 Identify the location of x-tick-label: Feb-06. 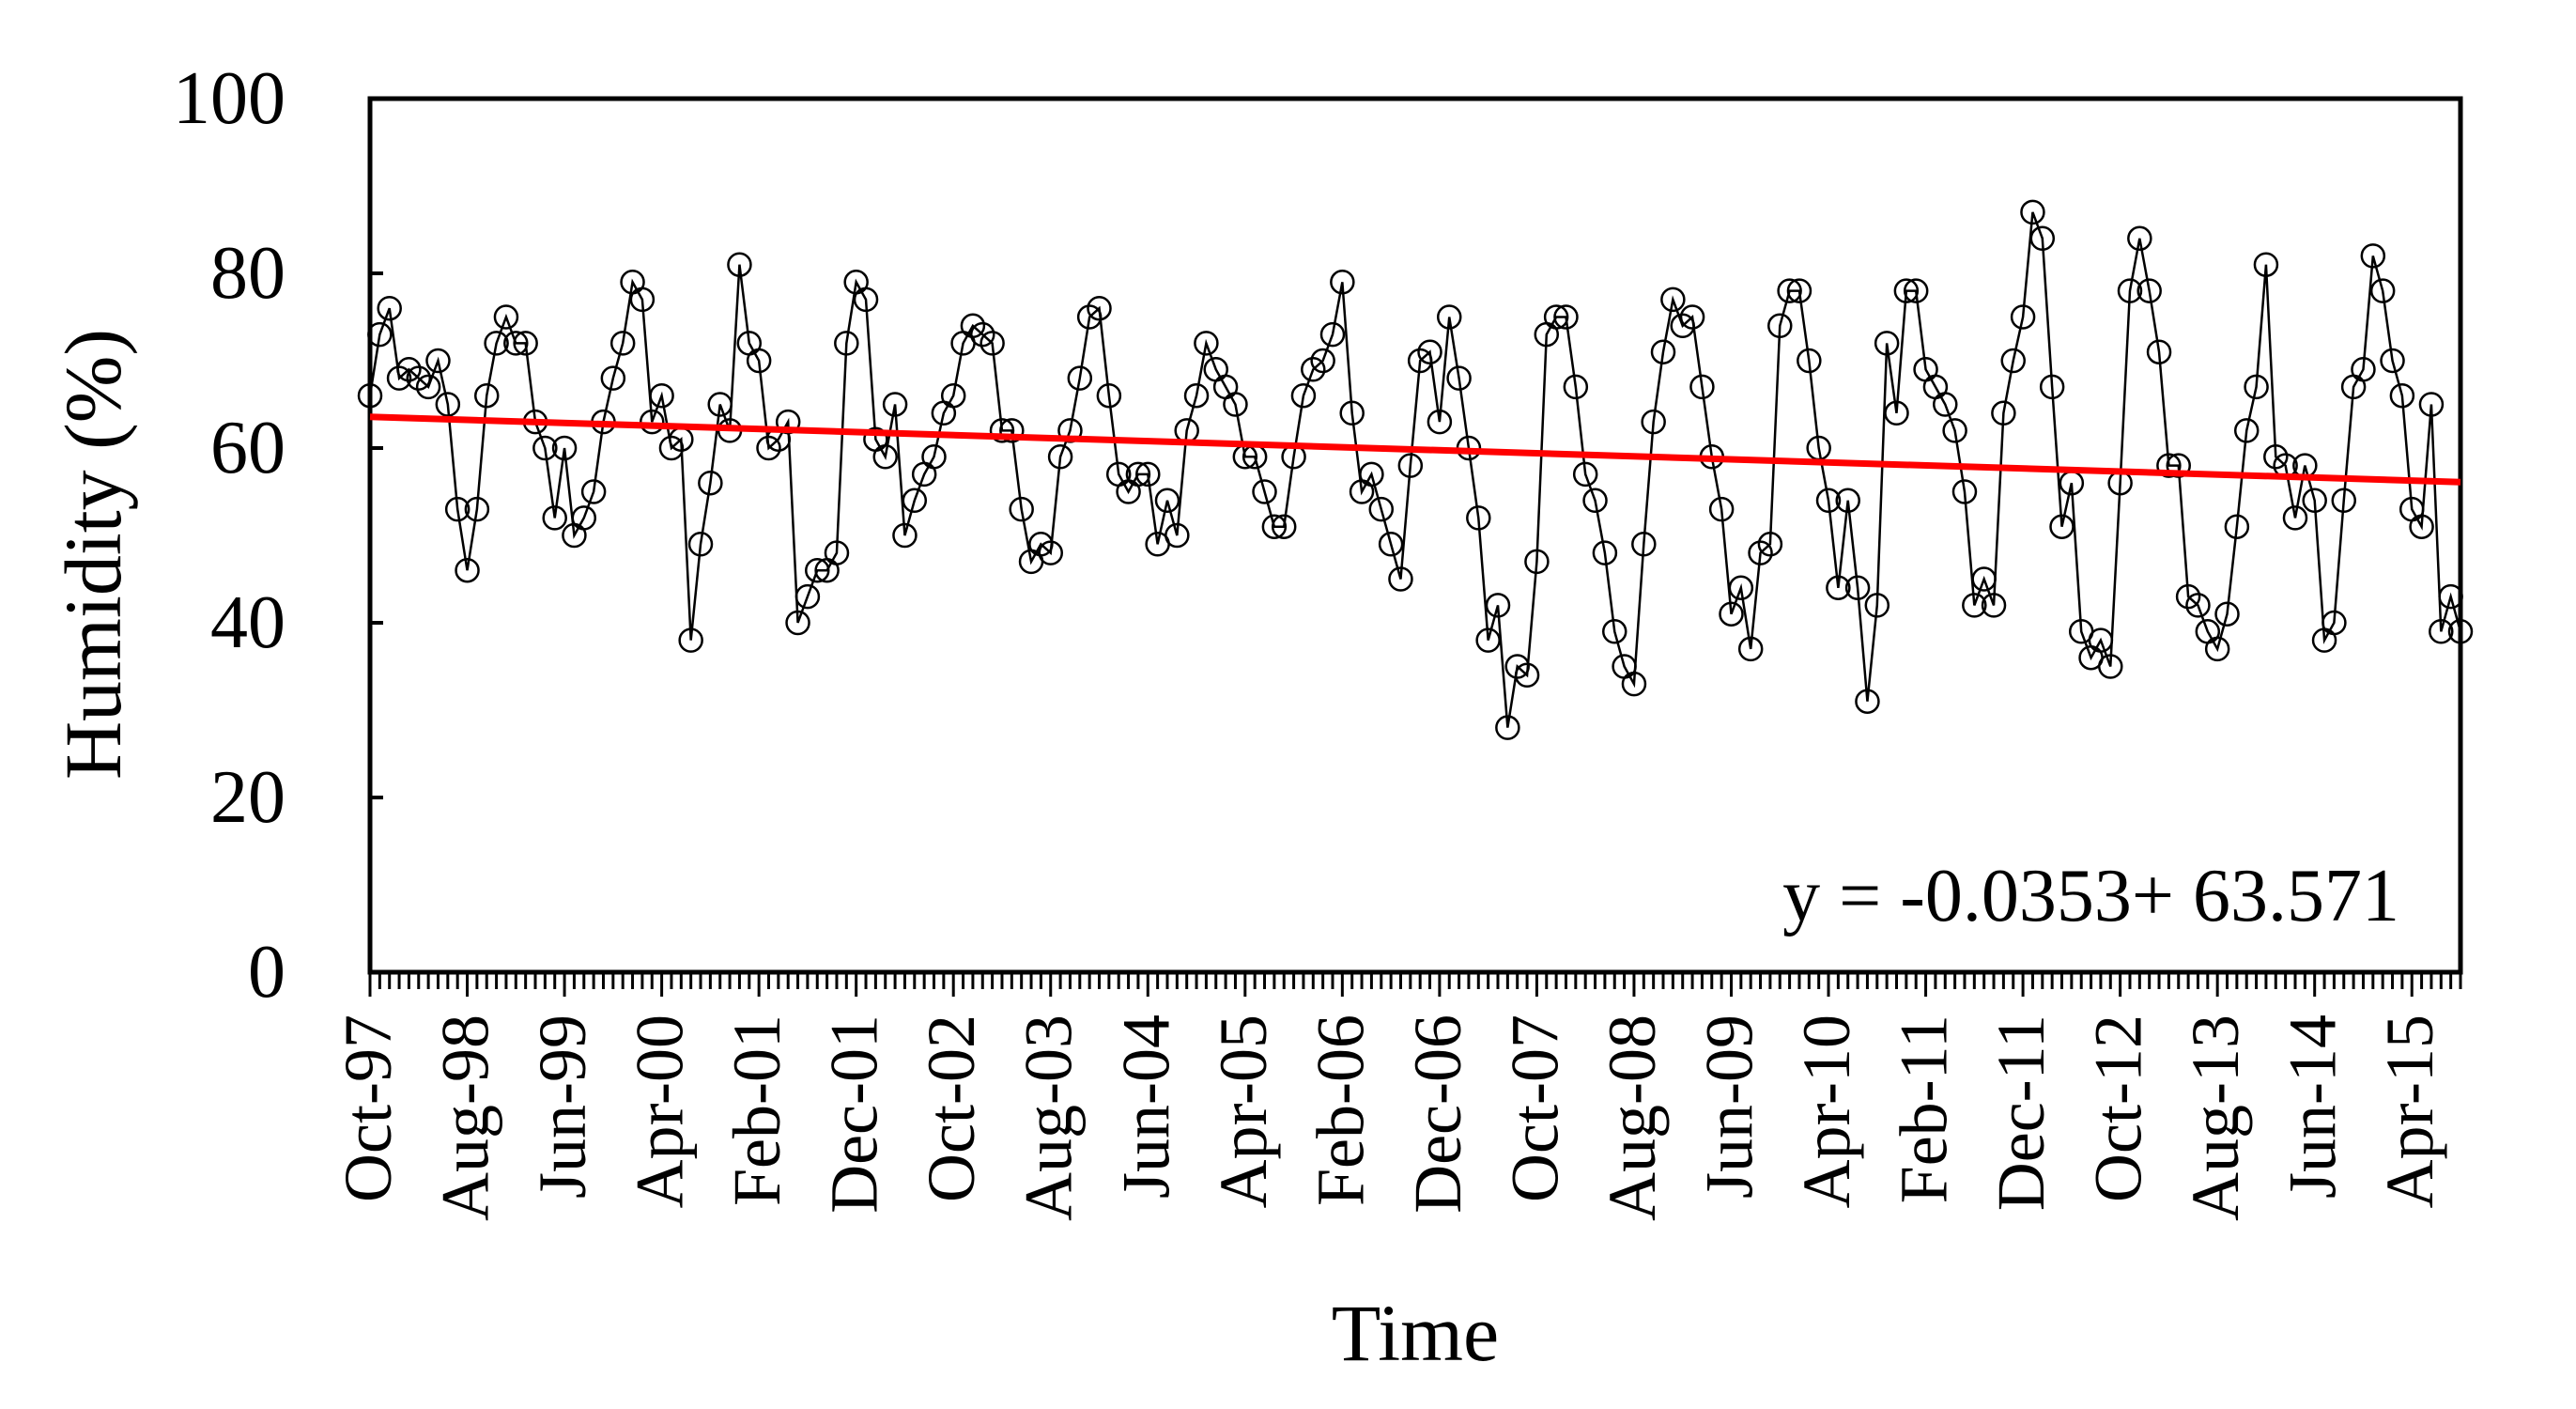
(1340, 1110).